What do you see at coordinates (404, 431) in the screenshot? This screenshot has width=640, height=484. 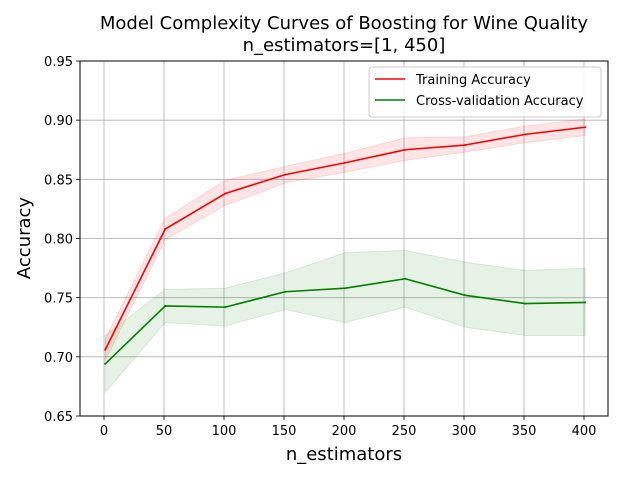 I see `x-tick-label: 250` at bounding box center [404, 431].